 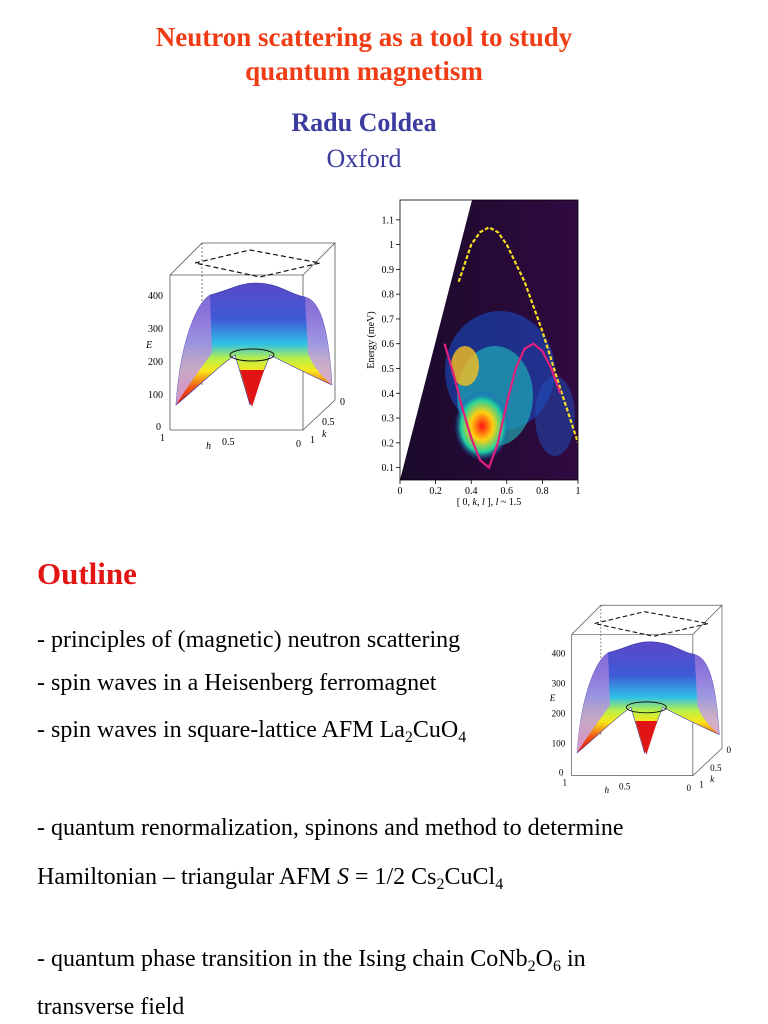 What do you see at coordinates (245, 347) in the screenshot?
I see `dispersion-surface-figure-top: 400 300 200 100 0 E 1 0.5 0 h 0 0.5 1 k` at bounding box center [245, 347].